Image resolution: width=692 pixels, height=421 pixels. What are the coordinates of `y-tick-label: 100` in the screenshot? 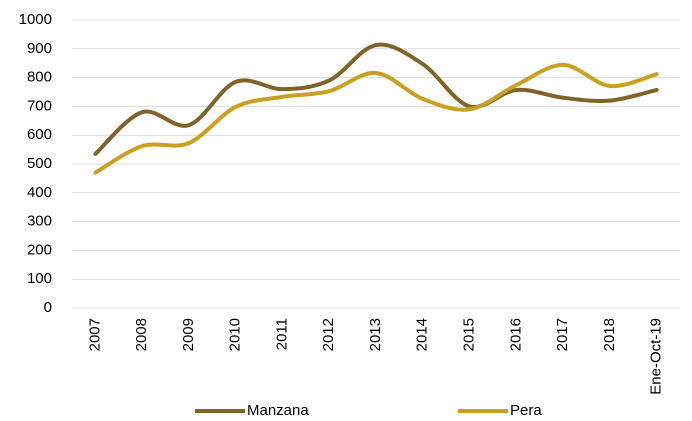 It's located at (39, 278).